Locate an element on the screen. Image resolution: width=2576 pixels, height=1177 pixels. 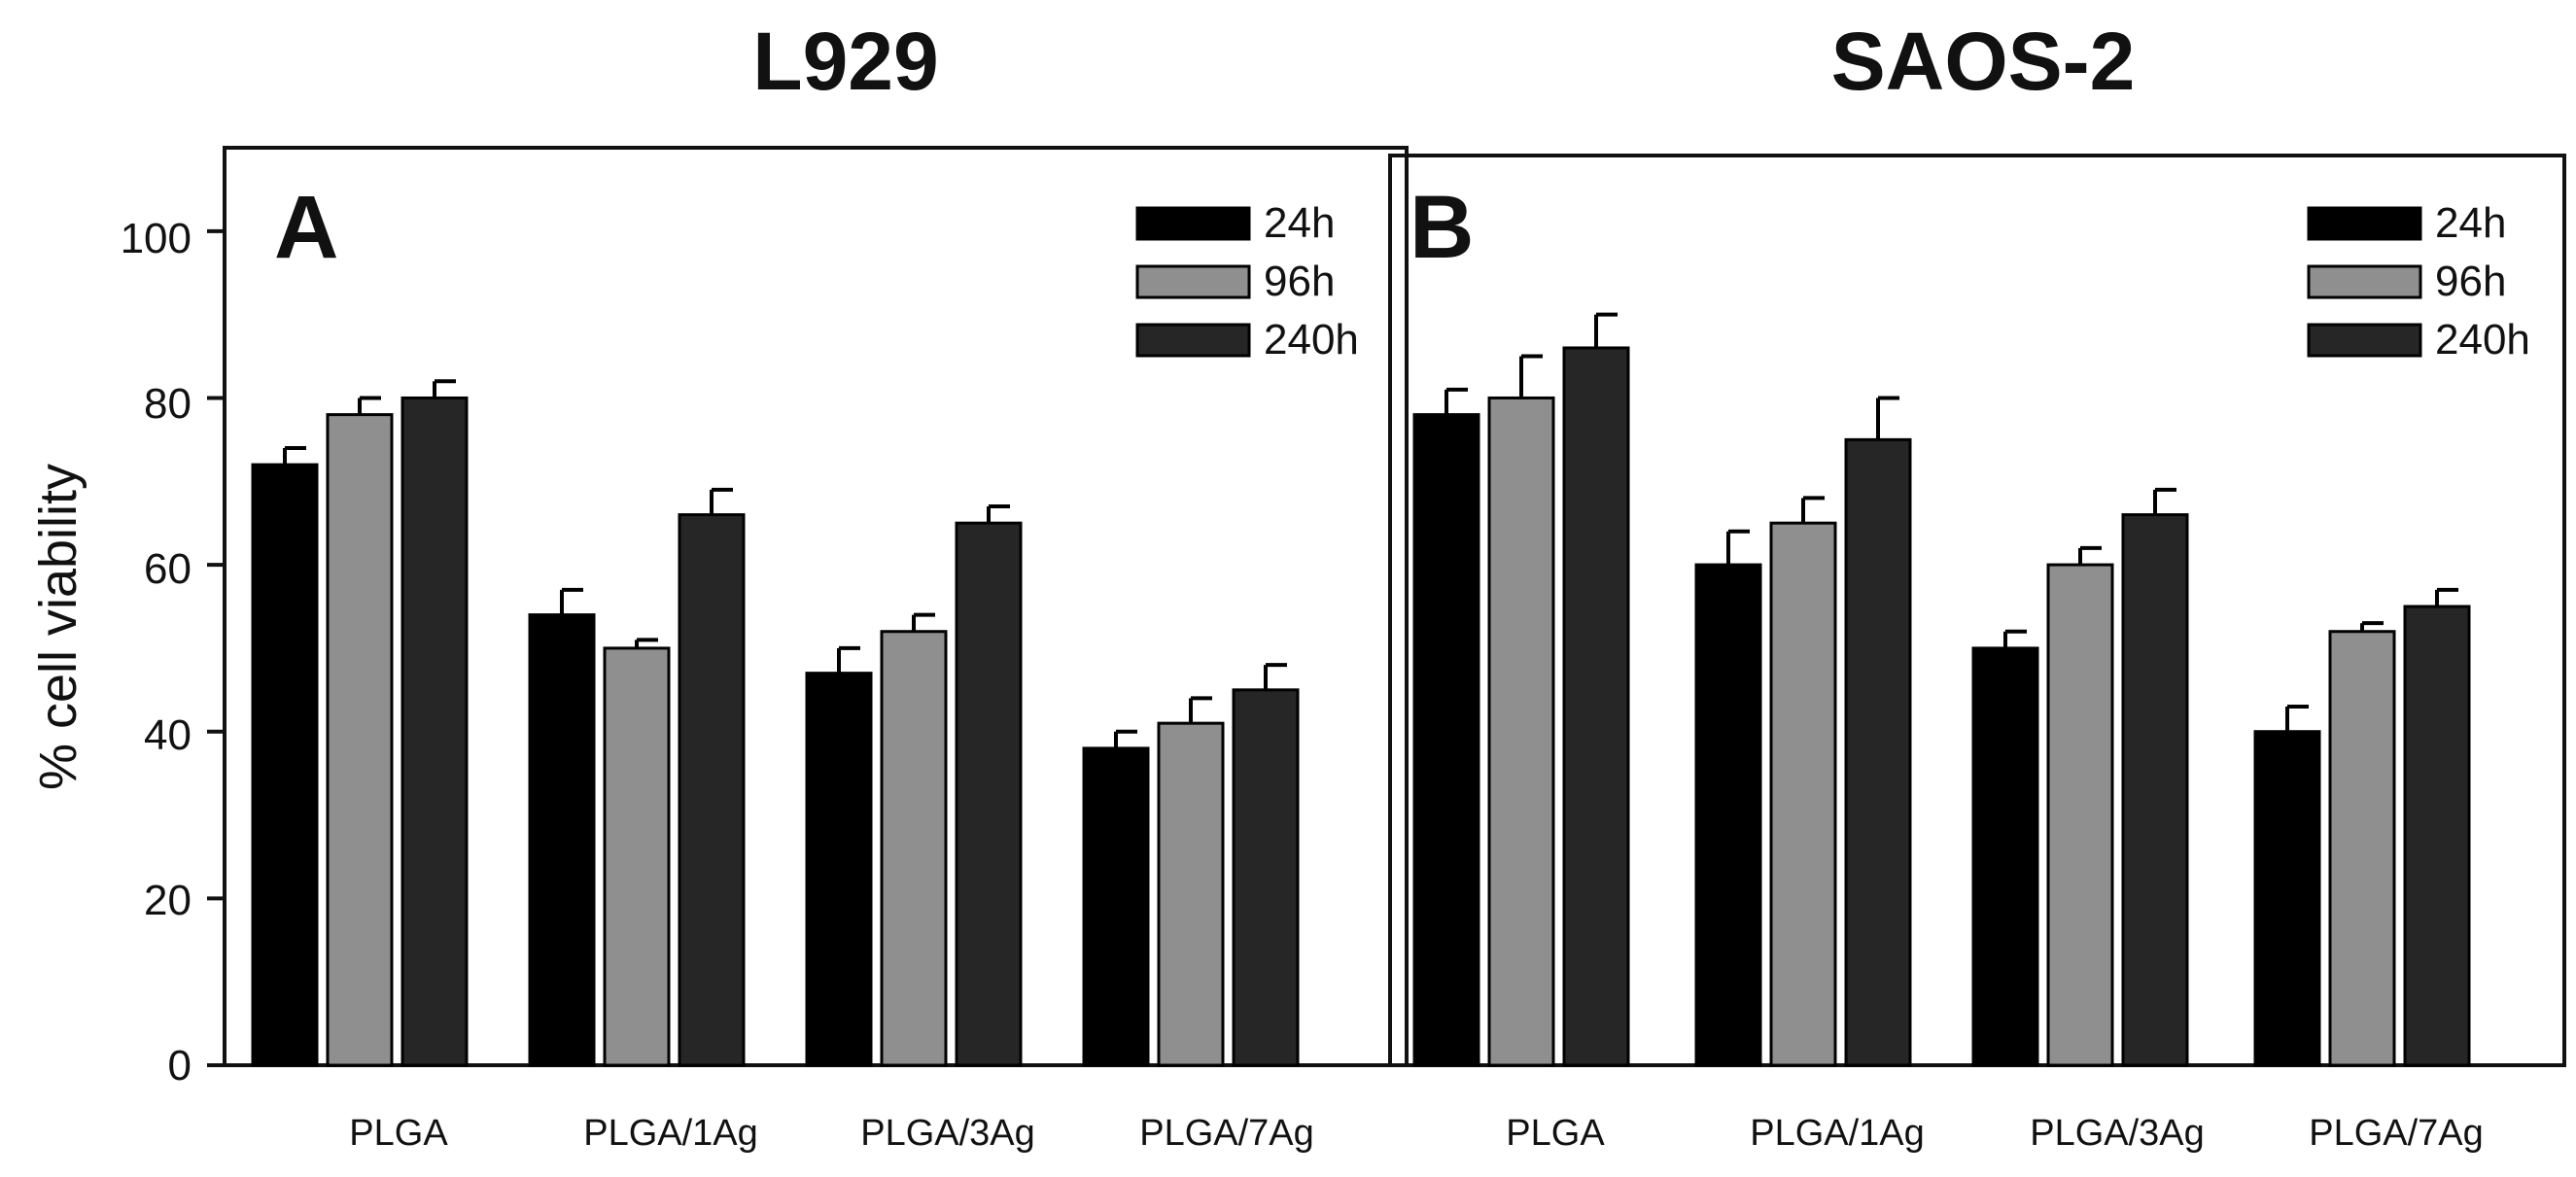
y-tick-label-20: 20 is located at coordinates (167, 900).